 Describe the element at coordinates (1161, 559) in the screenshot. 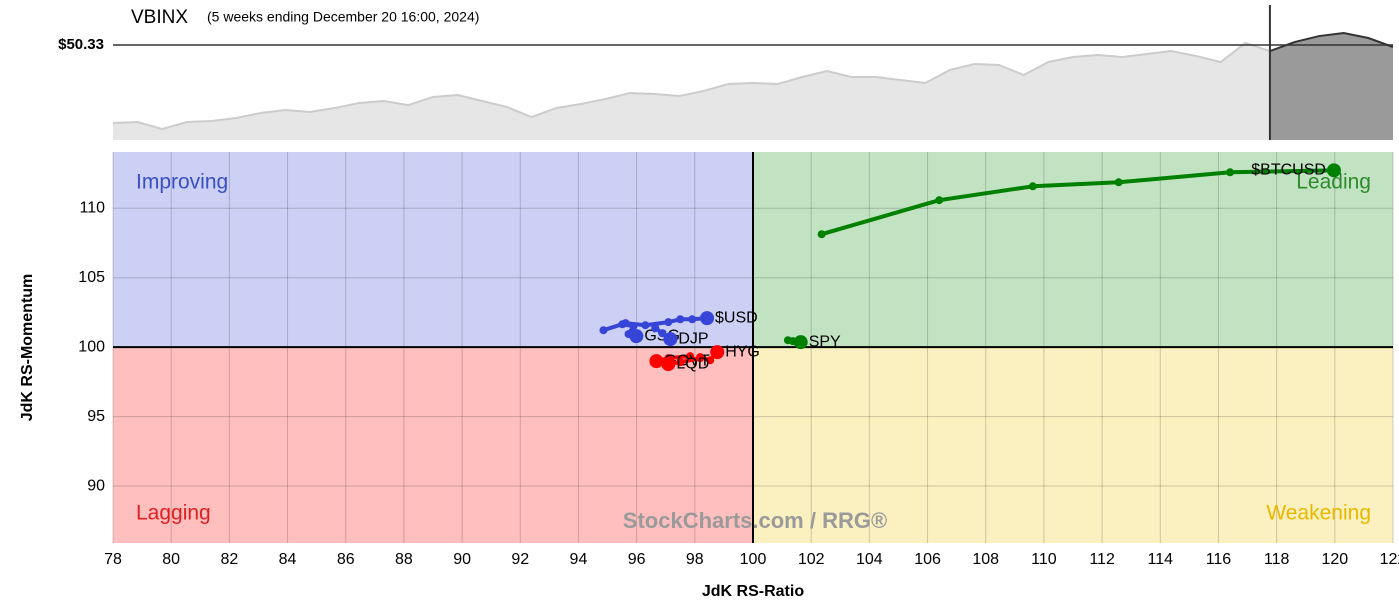

I see `x-tick-label: 114` at that location.